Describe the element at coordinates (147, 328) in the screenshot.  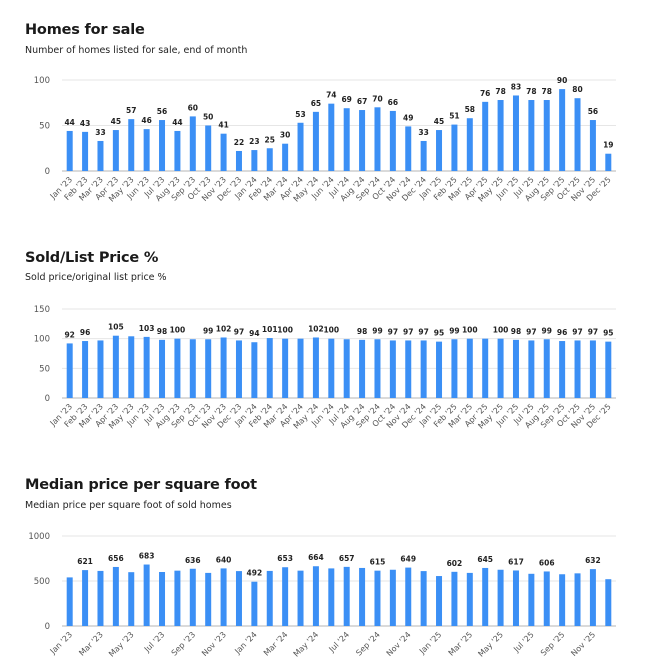
I see `data-label: 103` at that location.